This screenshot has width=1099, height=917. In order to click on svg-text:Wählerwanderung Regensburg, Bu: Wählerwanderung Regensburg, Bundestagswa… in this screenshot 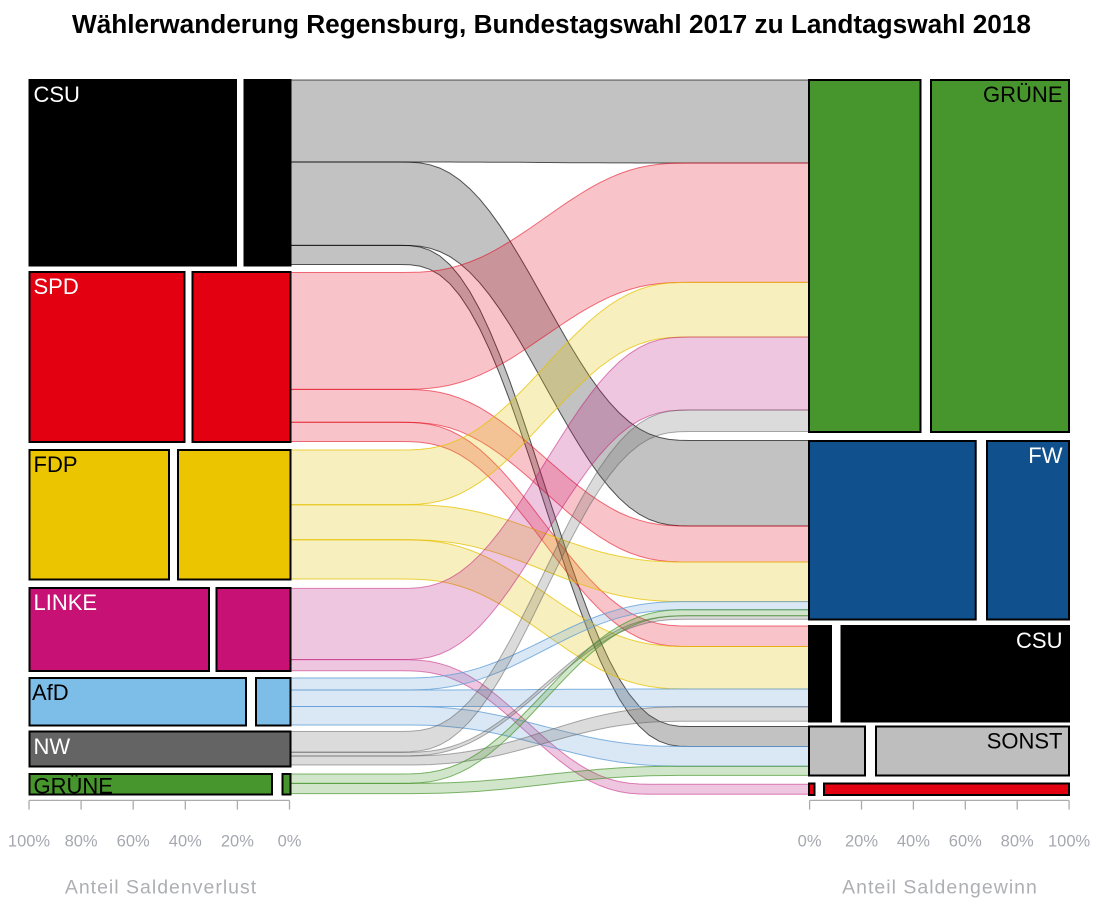, I will do `click(551, 24)`.